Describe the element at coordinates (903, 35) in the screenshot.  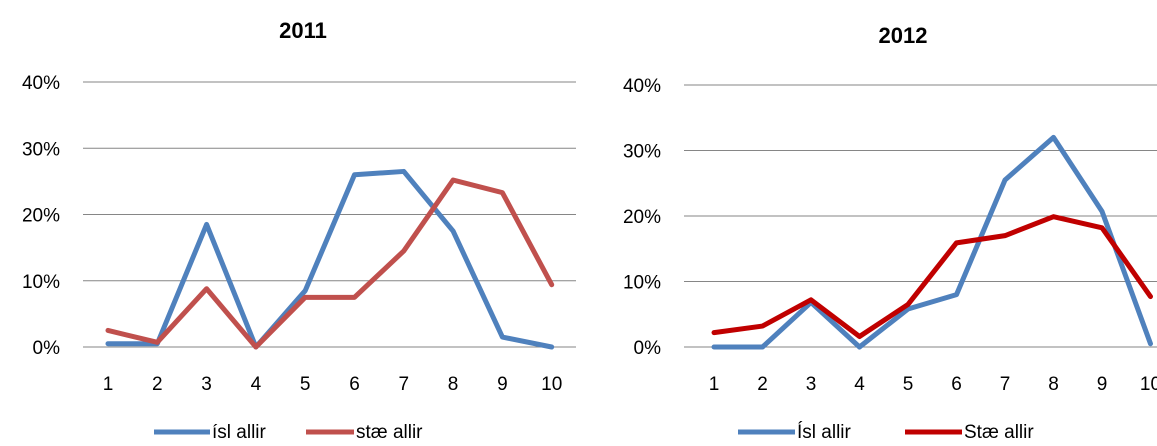
I see `chart-title: 2012` at that location.